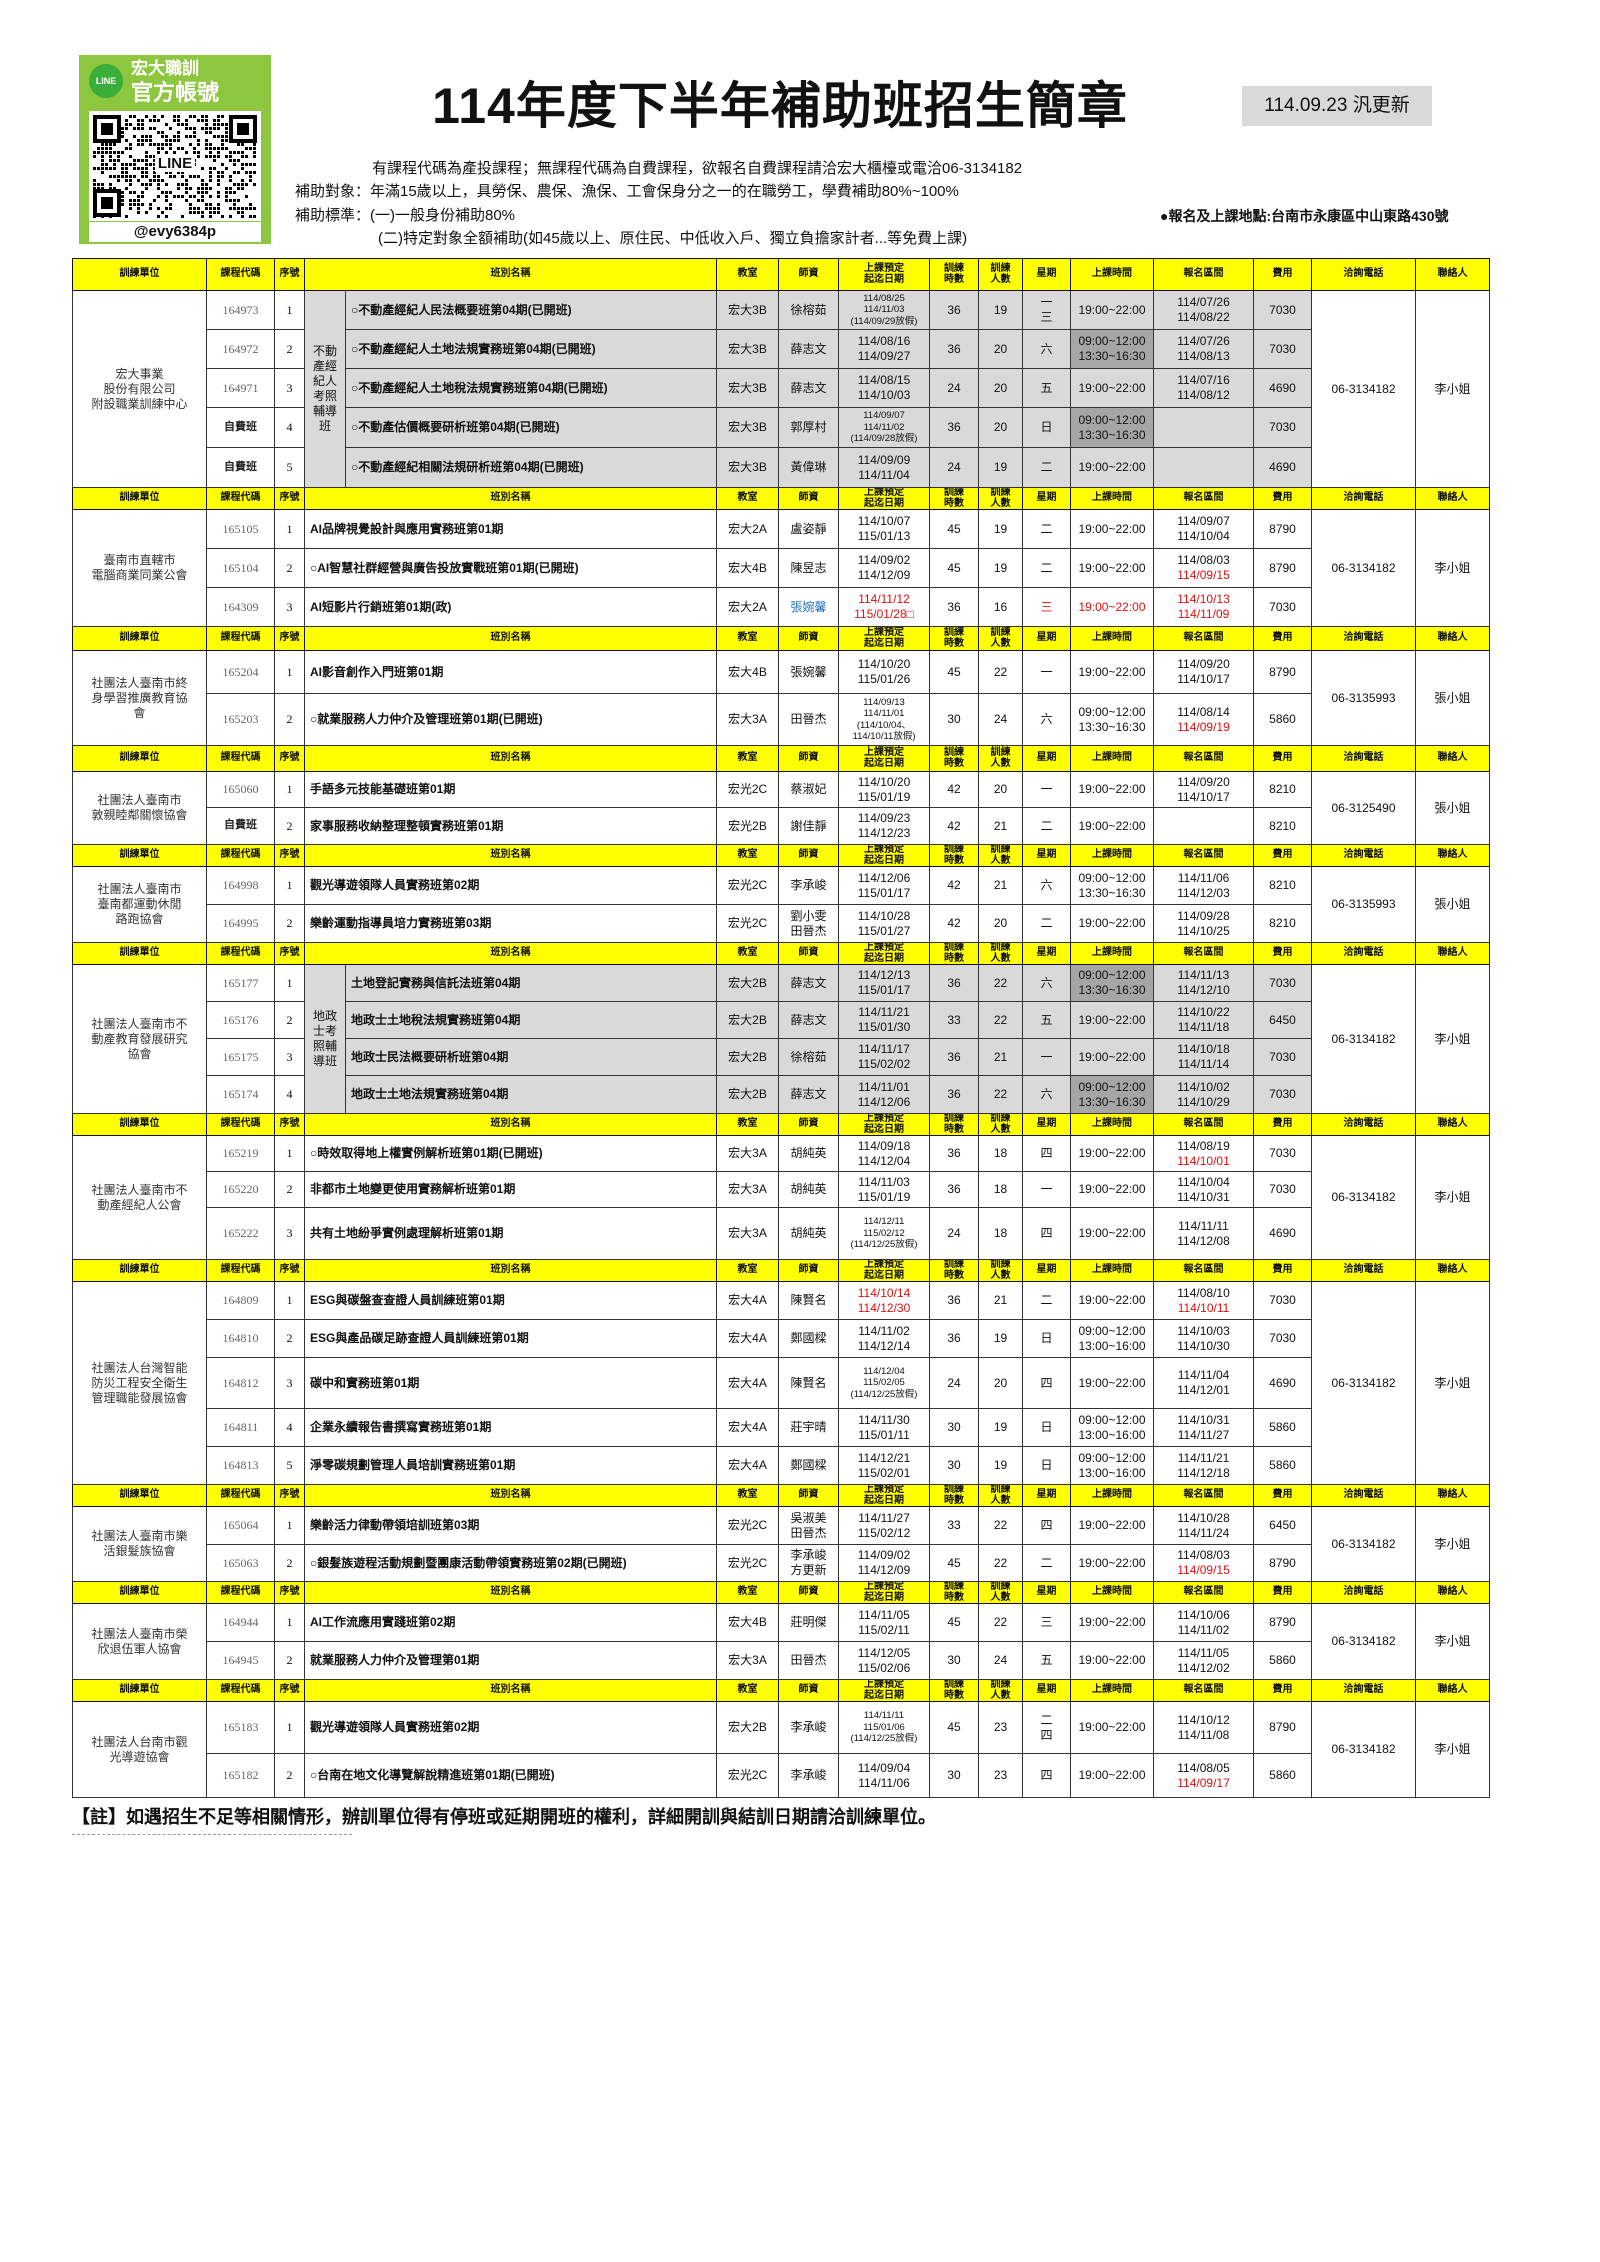  Describe the element at coordinates (289, 953) in the screenshot. I see `header-seq: 序號` at that location.